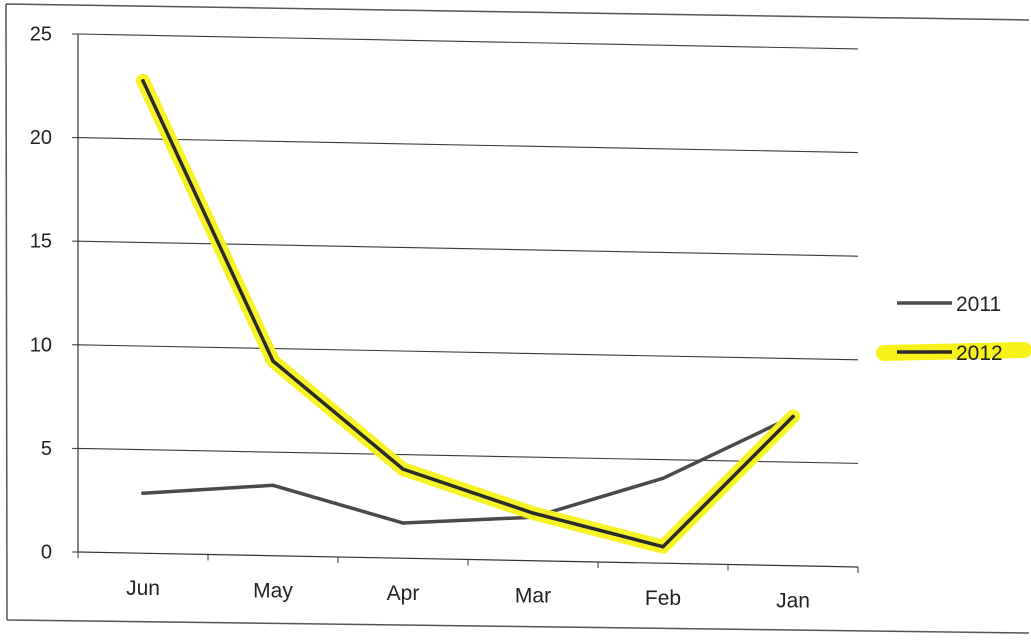 The width and height of the screenshot is (1031, 644). Describe the element at coordinates (953, 329) in the screenshot. I see `legend: 2011 2012` at that location.